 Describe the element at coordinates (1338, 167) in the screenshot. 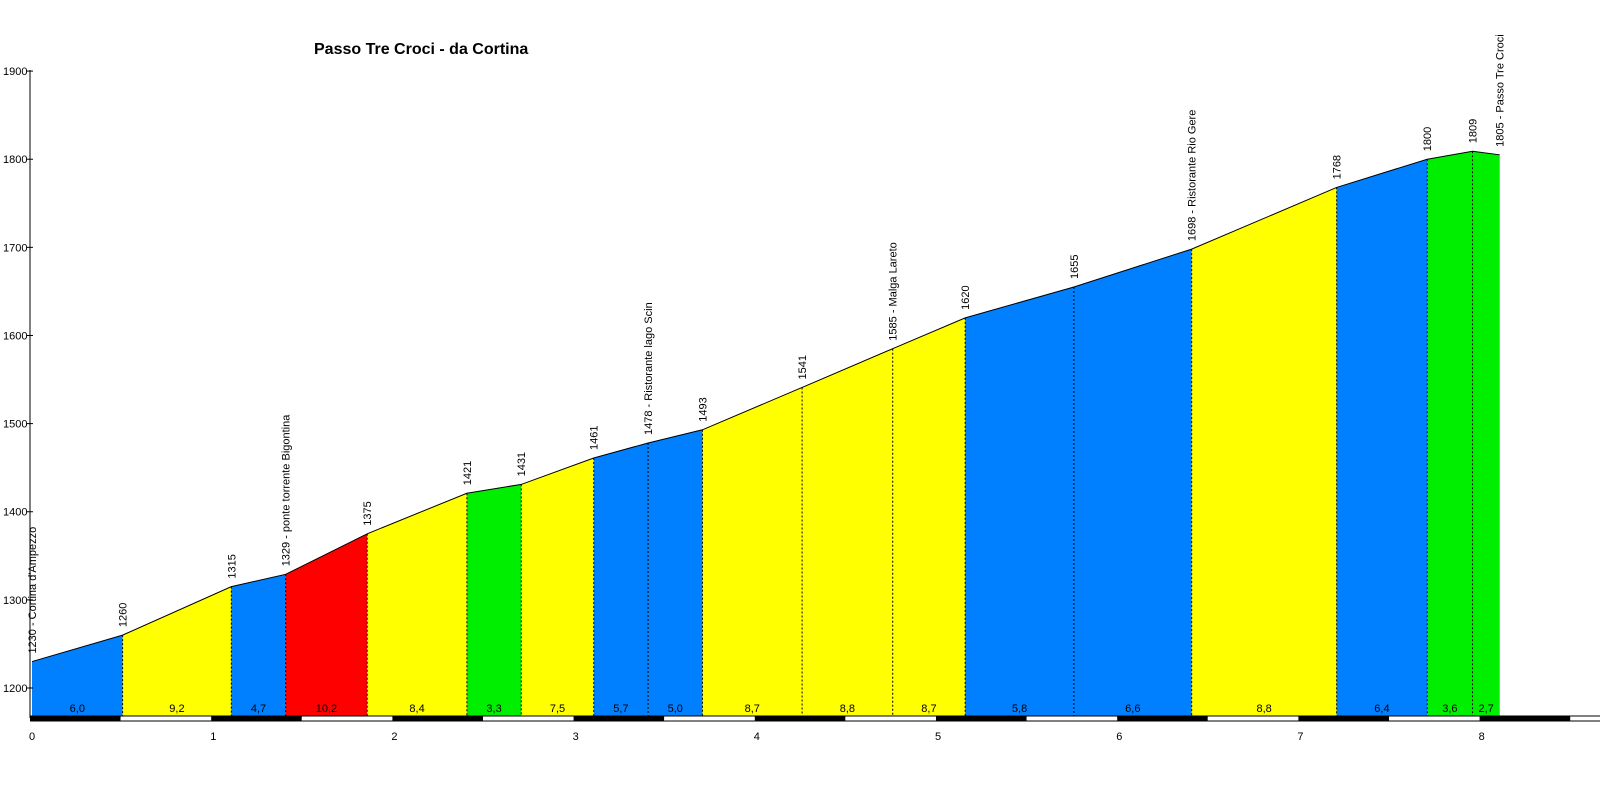

I see `elevation-label: 1768` at that location.